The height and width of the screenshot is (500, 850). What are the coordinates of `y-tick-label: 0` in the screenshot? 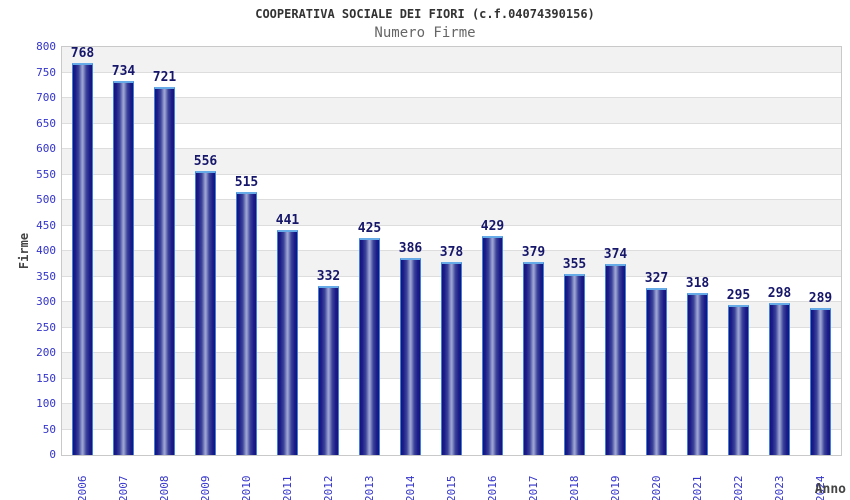 It's located at (52, 454).